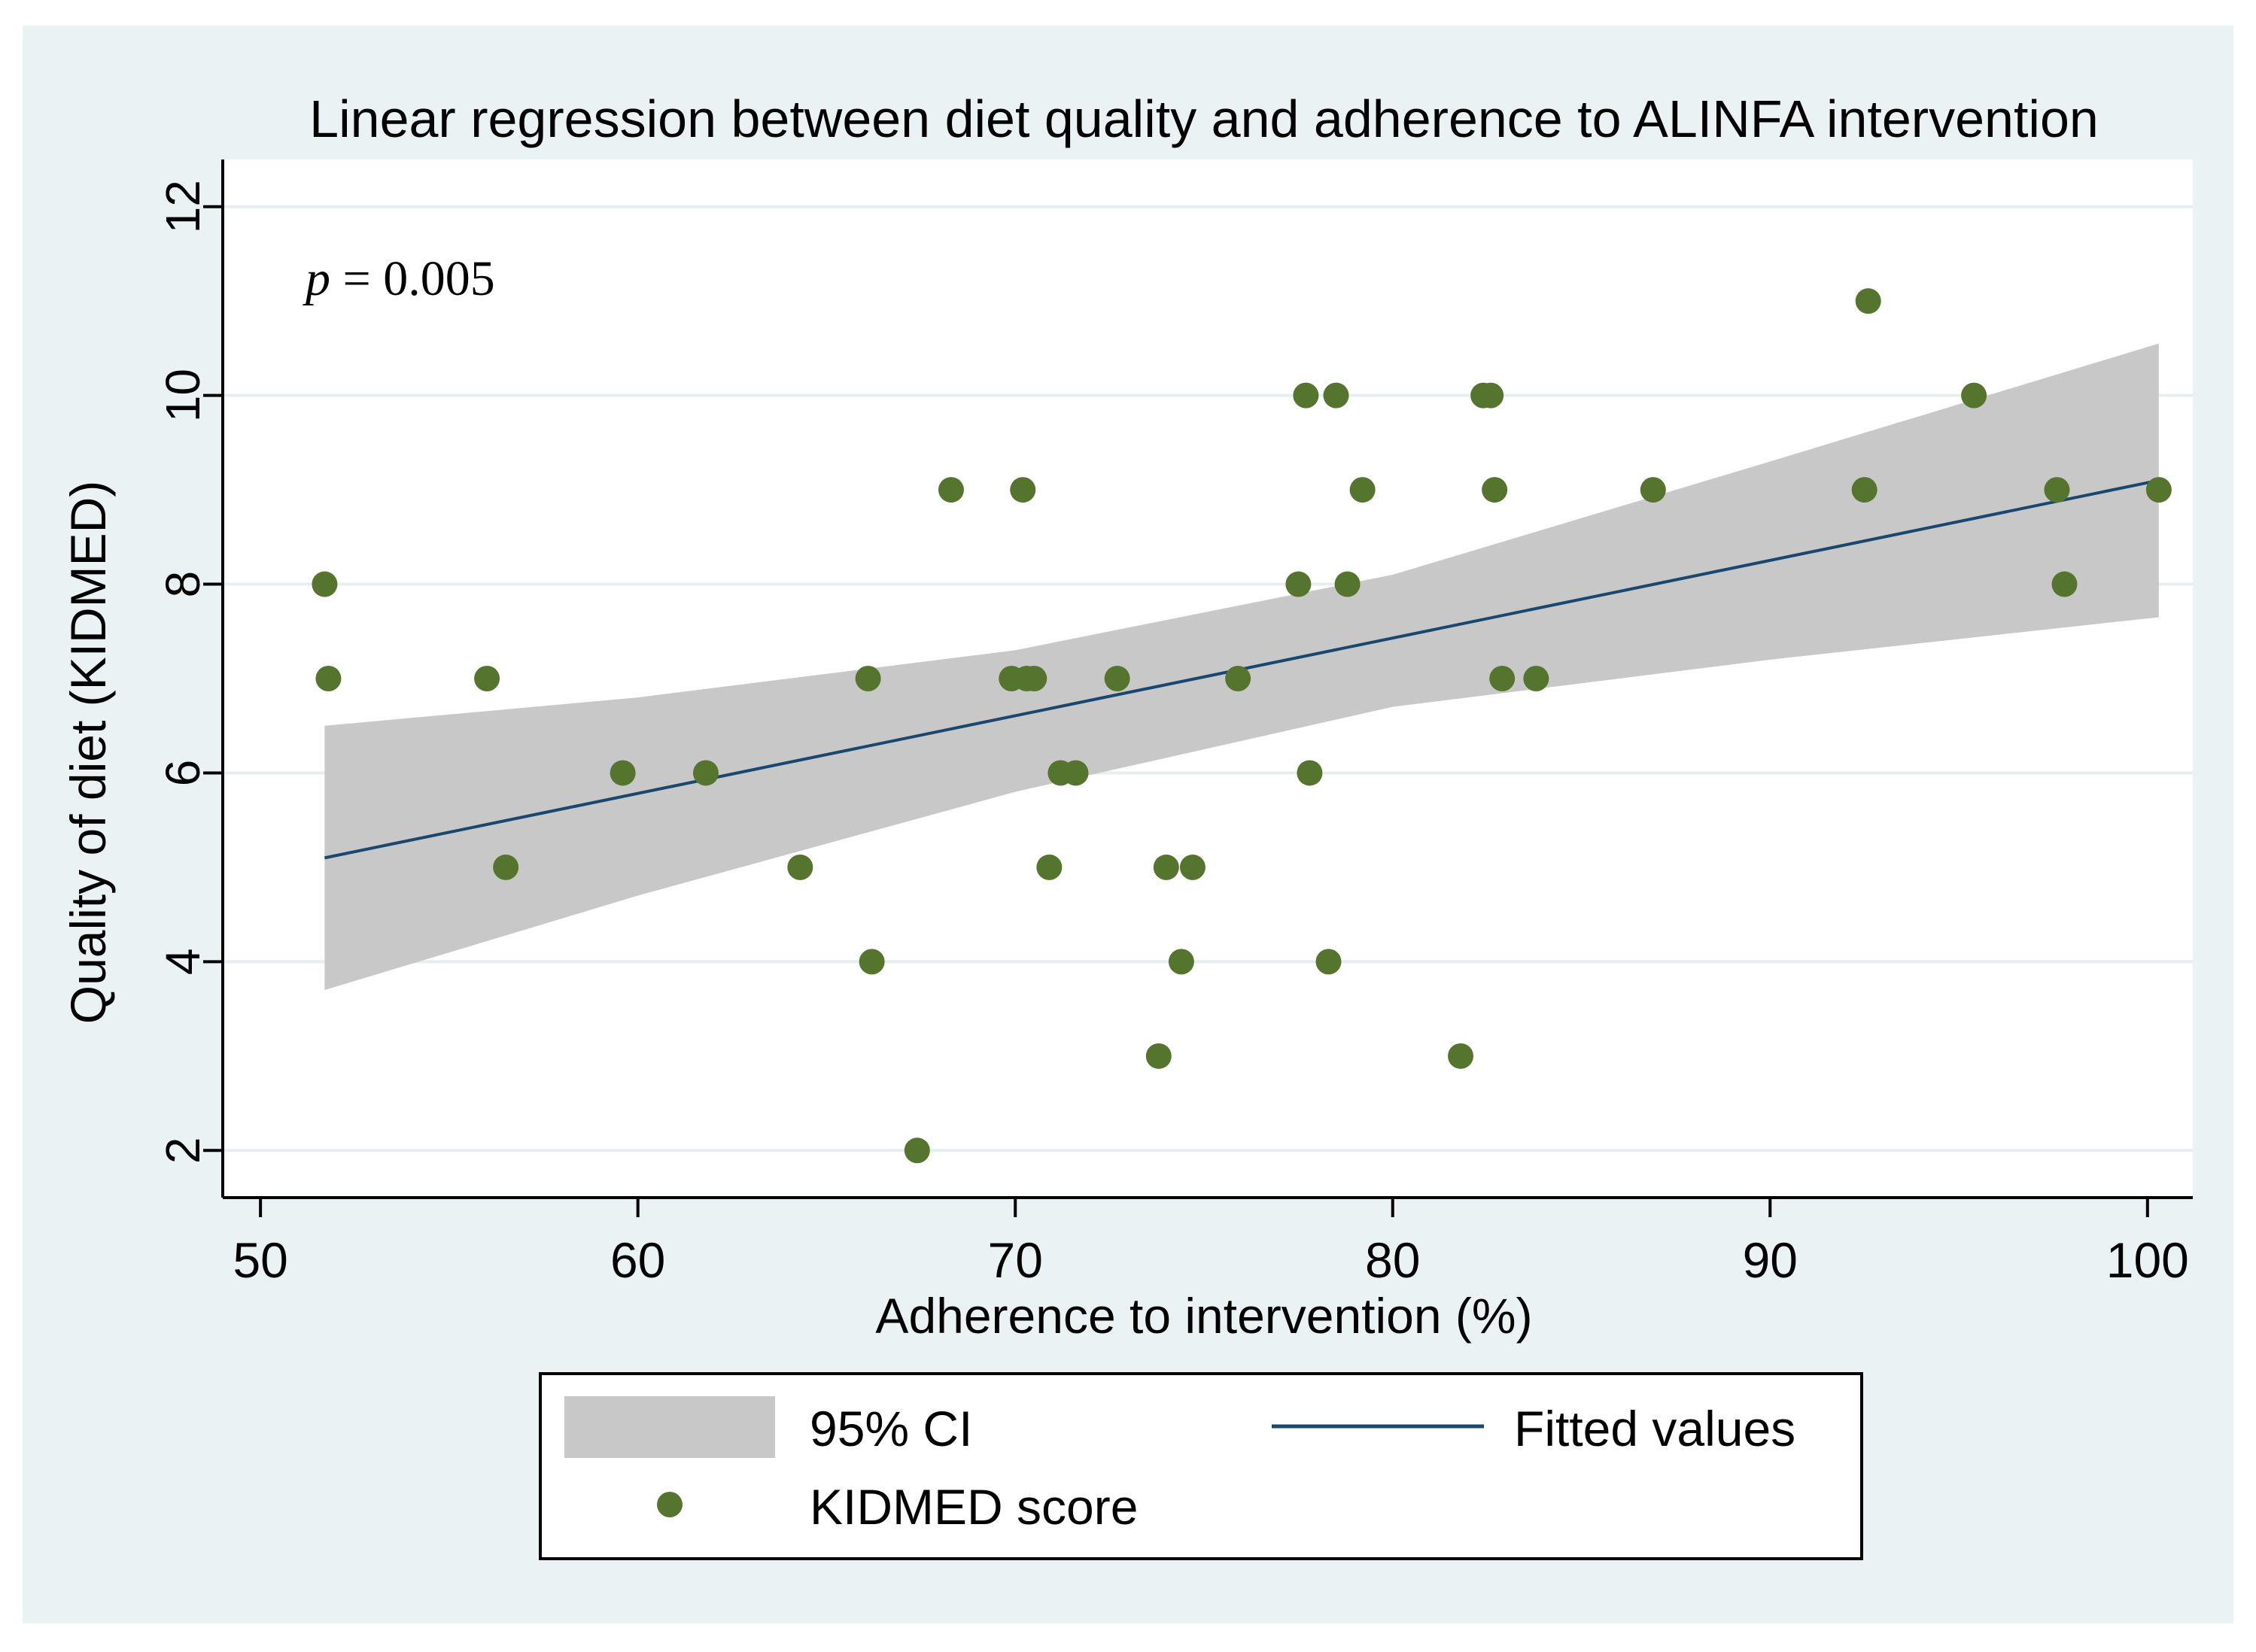 Image resolution: width=2256 pixels, height=1652 pixels. Describe the element at coordinates (1392, 1260) in the screenshot. I see `x-tick-label: 80` at that location.